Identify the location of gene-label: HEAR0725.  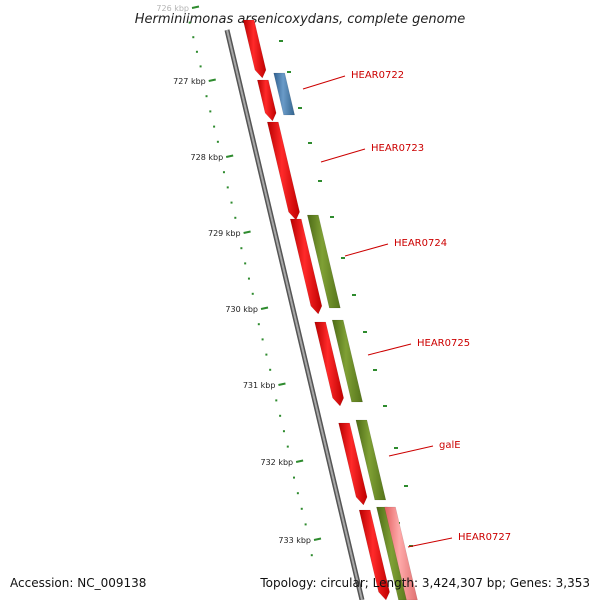
(443, 343).